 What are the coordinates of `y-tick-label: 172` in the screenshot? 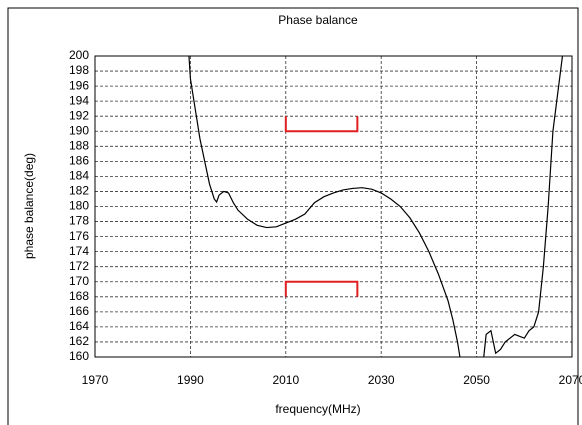 It's located at (79, 266).